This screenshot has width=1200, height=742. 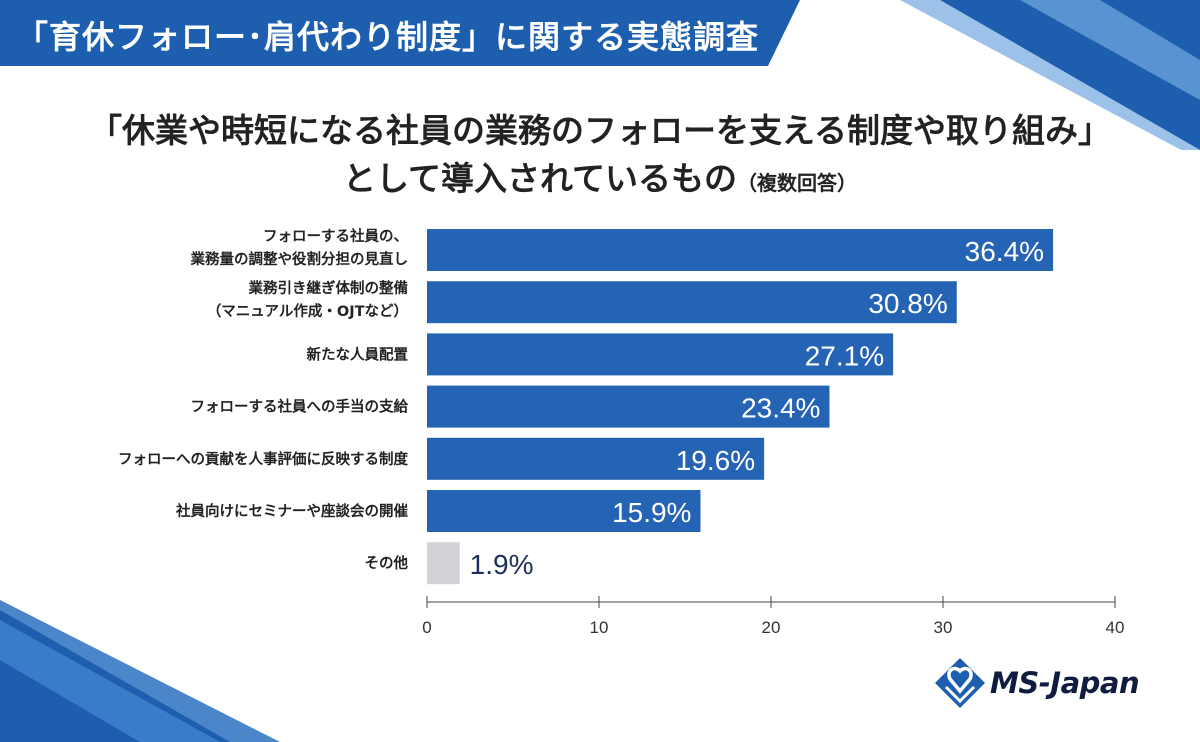 I want to click on data-label: 30.8%, so click(x=907, y=303).